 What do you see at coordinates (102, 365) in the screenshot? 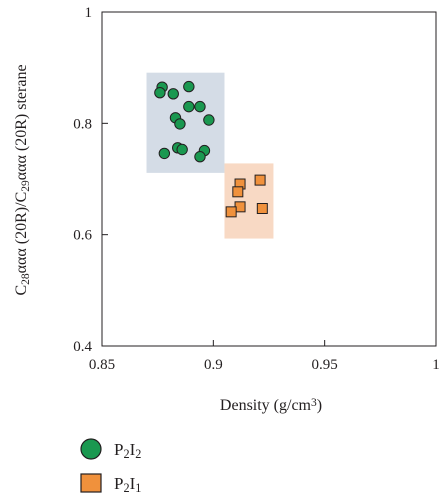
I see `x-tick-label: 0.85` at bounding box center [102, 365].